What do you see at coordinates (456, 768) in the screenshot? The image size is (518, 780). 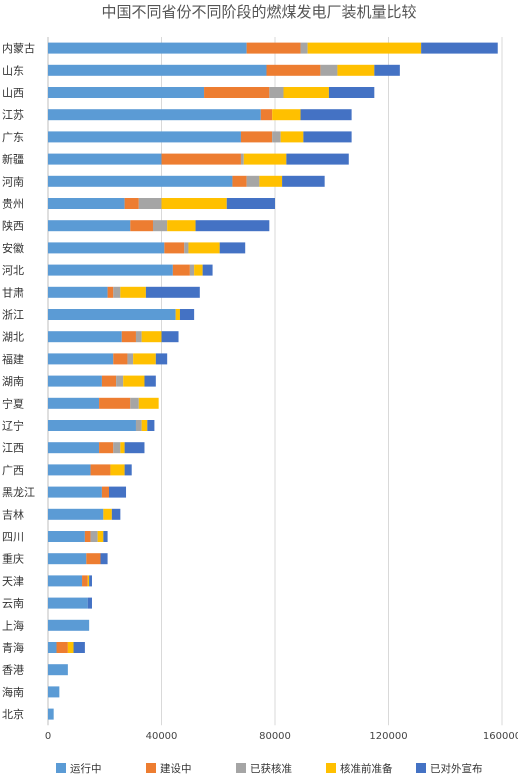 I see `legend-label: 已对外宣布` at bounding box center [456, 768].